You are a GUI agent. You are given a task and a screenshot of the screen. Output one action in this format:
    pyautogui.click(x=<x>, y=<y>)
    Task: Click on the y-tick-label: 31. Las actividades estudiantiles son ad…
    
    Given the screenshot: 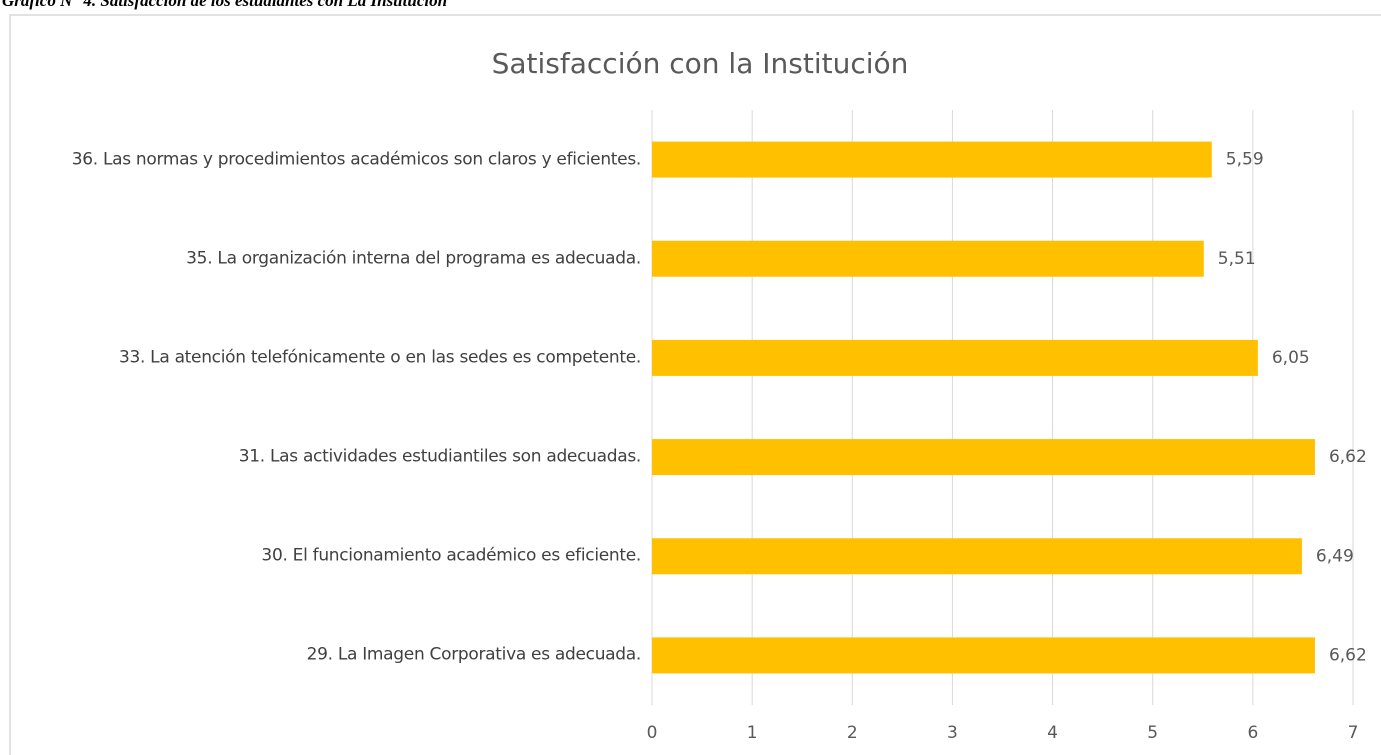 What is the action you would take?
    pyautogui.click(x=440, y=456)
    